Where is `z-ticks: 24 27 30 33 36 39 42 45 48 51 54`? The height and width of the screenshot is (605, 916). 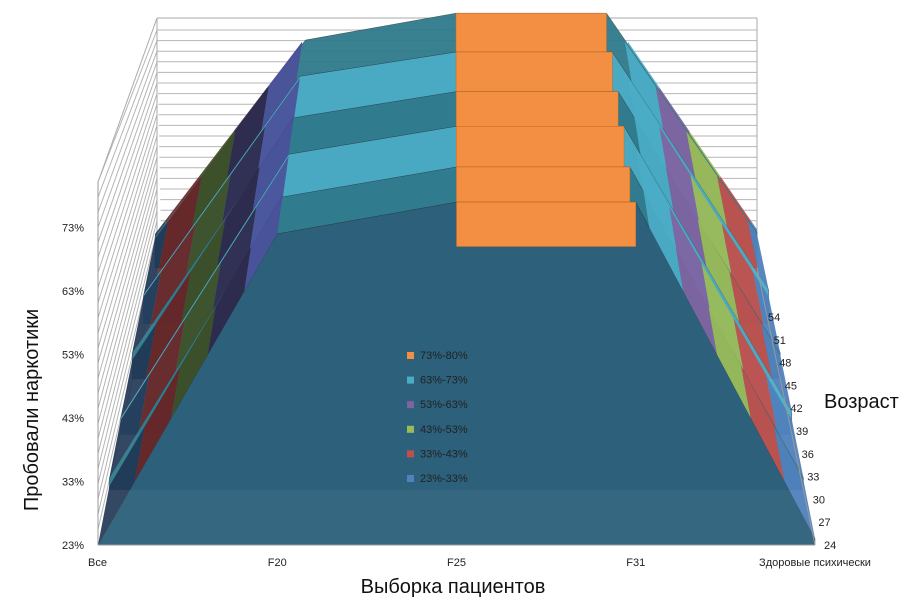 z-ticks: 24 27 30 33 36 39 42 45 48 51 54 is located at coordinates (802, 432).